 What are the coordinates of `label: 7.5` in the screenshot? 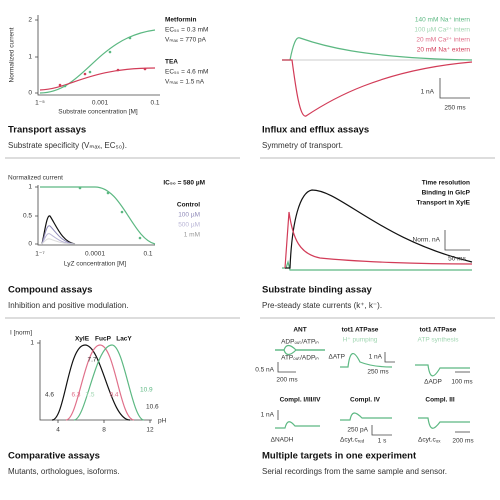 It's located at (89, 395).